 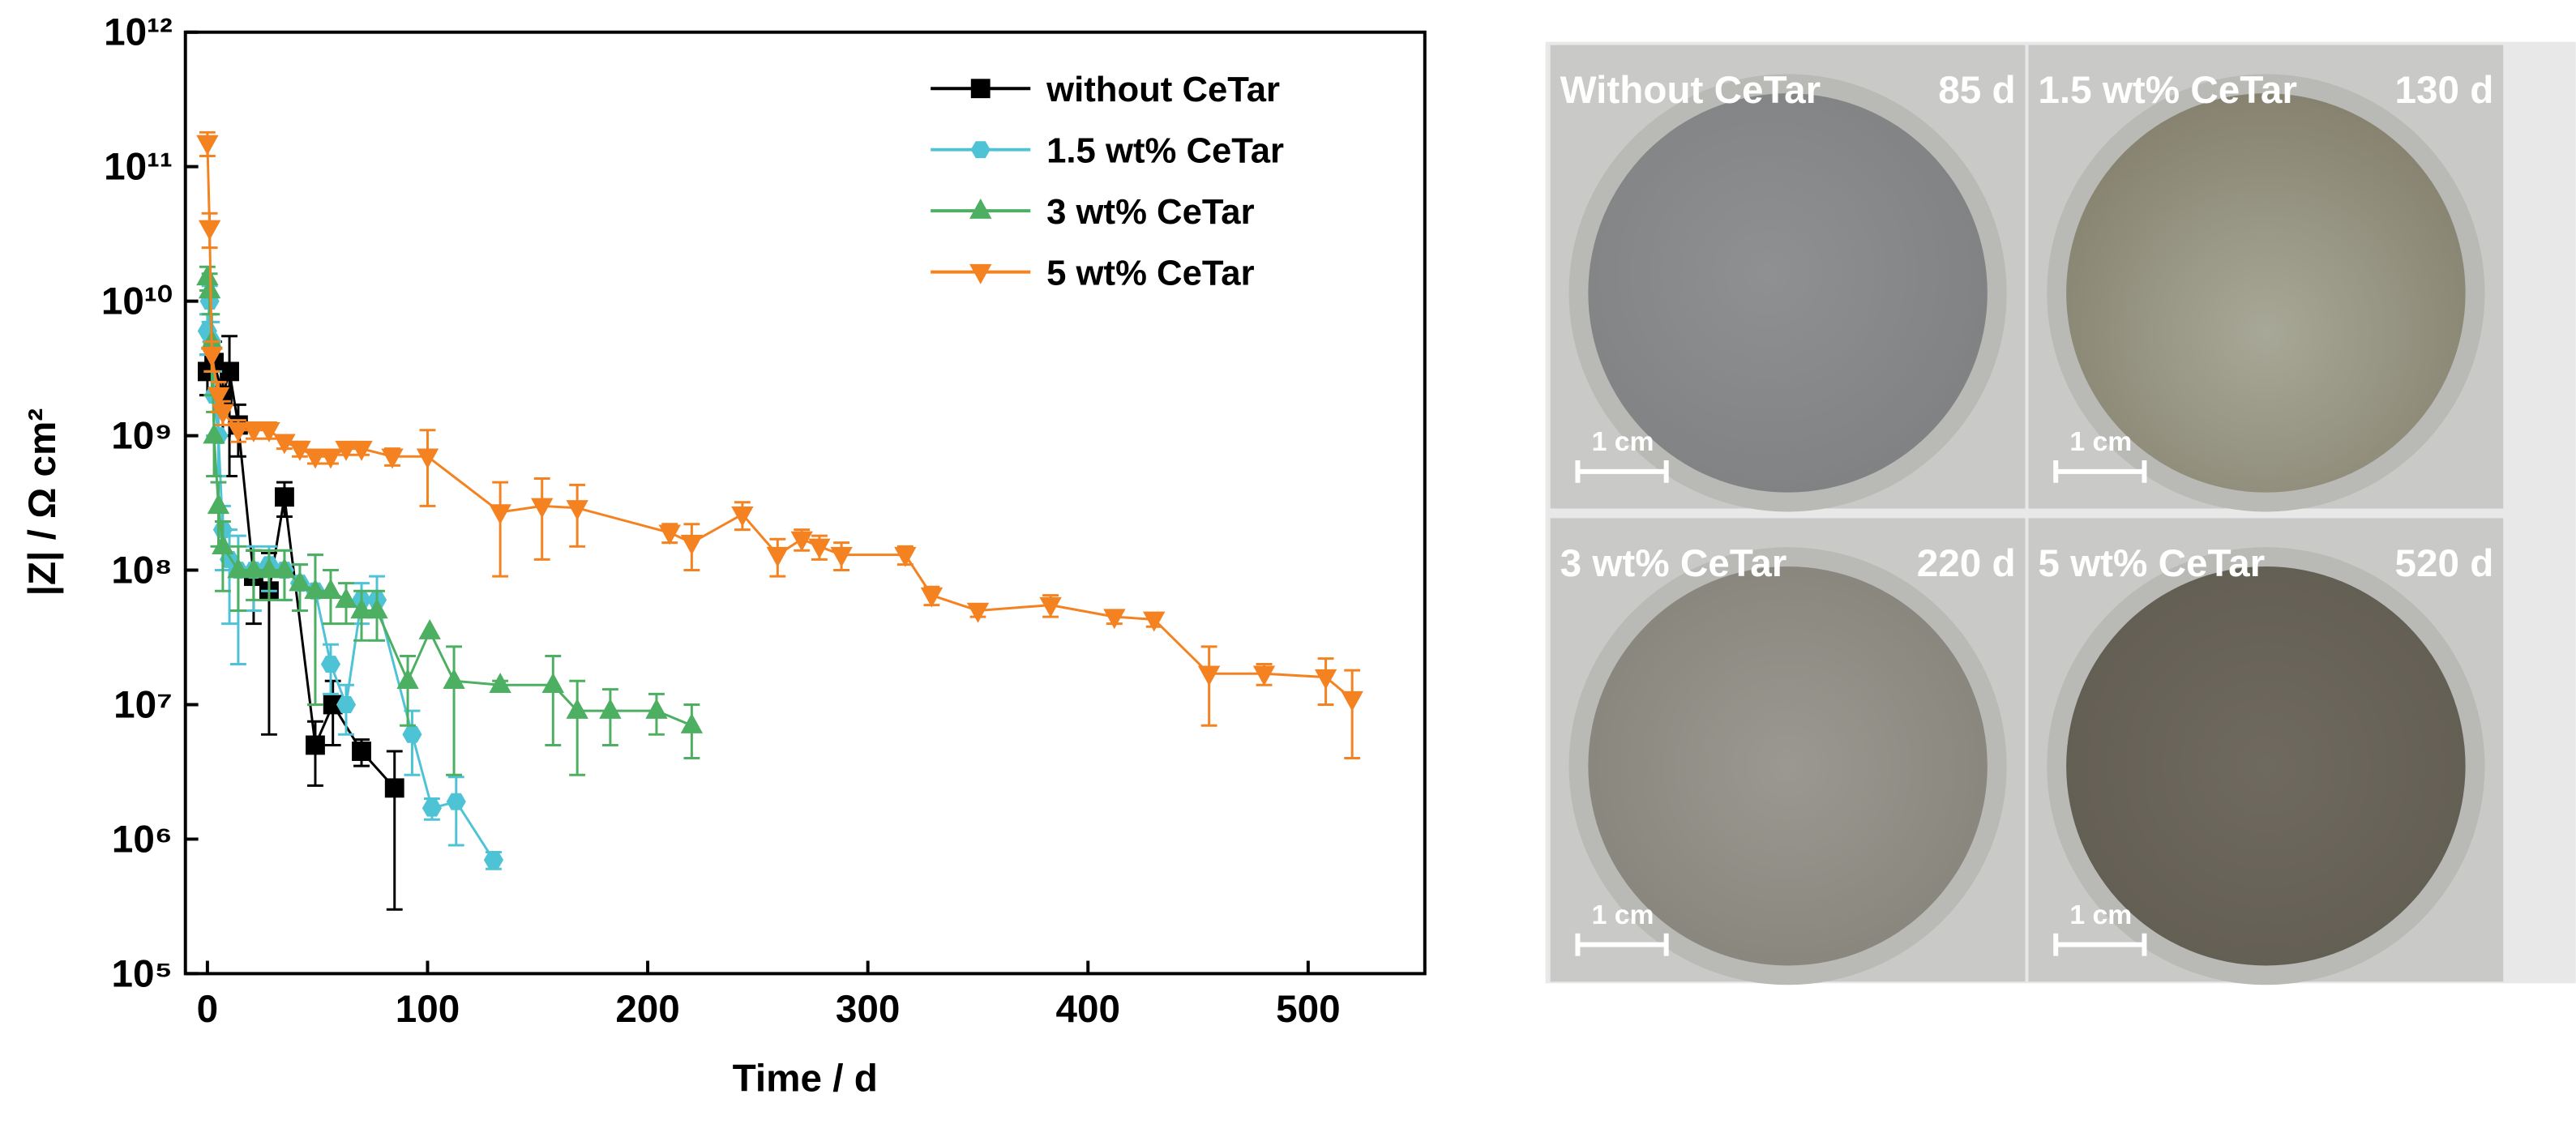 I want to click on x-tick-label: 0, so click(x=208, y=1009).